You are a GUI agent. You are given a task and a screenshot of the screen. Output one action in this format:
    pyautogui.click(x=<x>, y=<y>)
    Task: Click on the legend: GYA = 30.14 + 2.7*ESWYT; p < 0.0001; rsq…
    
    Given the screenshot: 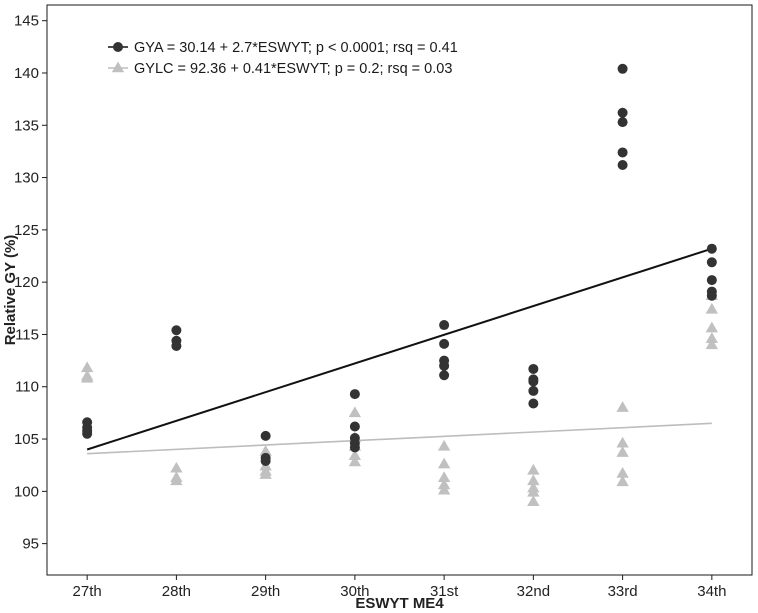 What is the action you would take?
    pyautogui.click(x=283, y=58)
    